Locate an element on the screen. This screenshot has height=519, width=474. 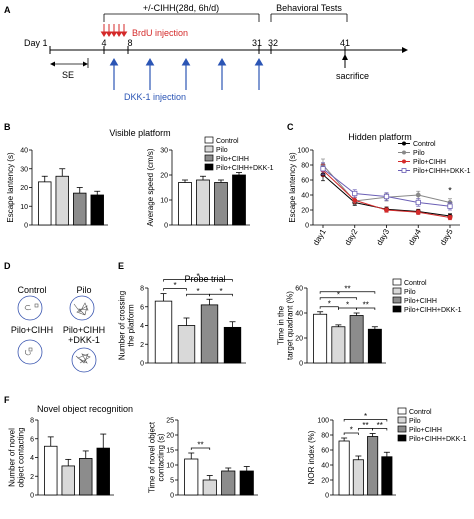
legend-f: Control Pilo Pilo+CIHH Pilo+CIHH+DKK-1 is located at coordinates (432, 425).